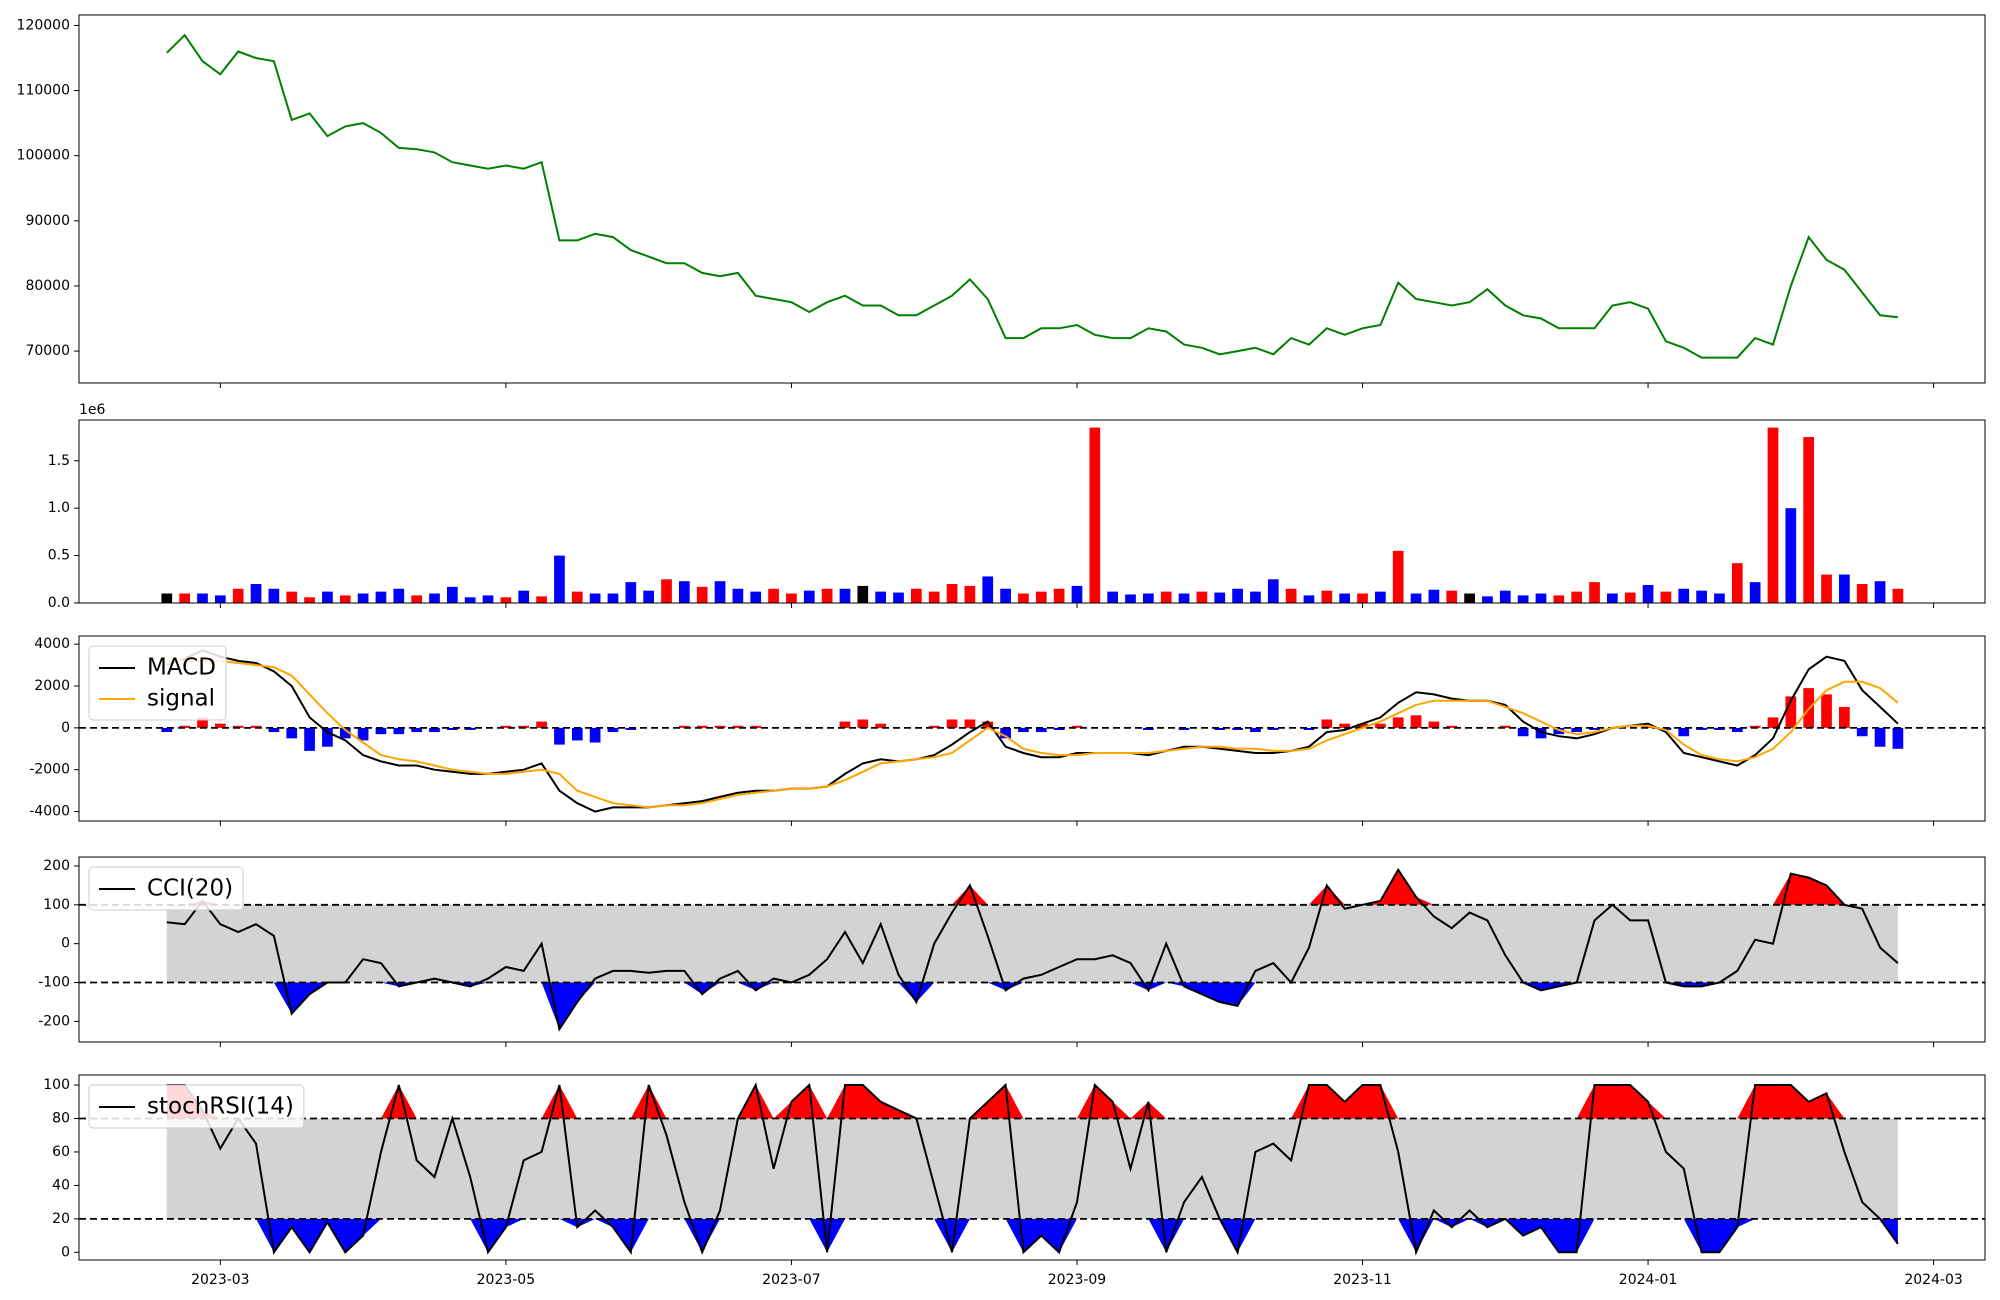 The image size is (2000, 1300). I want to click on x-tick-label: 2024-01, so click(1648, 1280).